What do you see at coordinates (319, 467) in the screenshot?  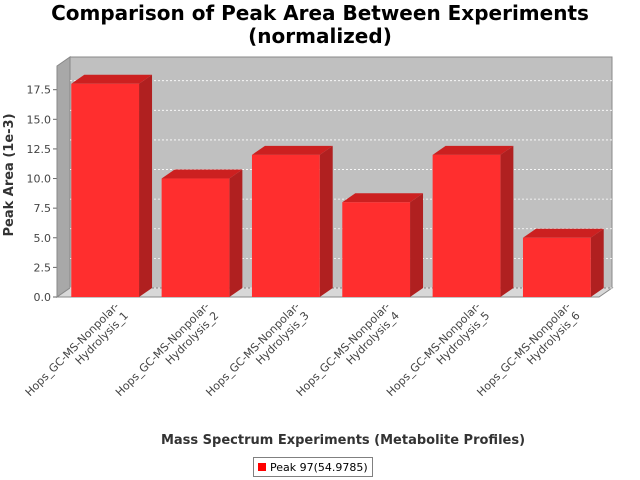 I see `legend-label: Peak 97(54.9785)` at bounding box center [319, 467].